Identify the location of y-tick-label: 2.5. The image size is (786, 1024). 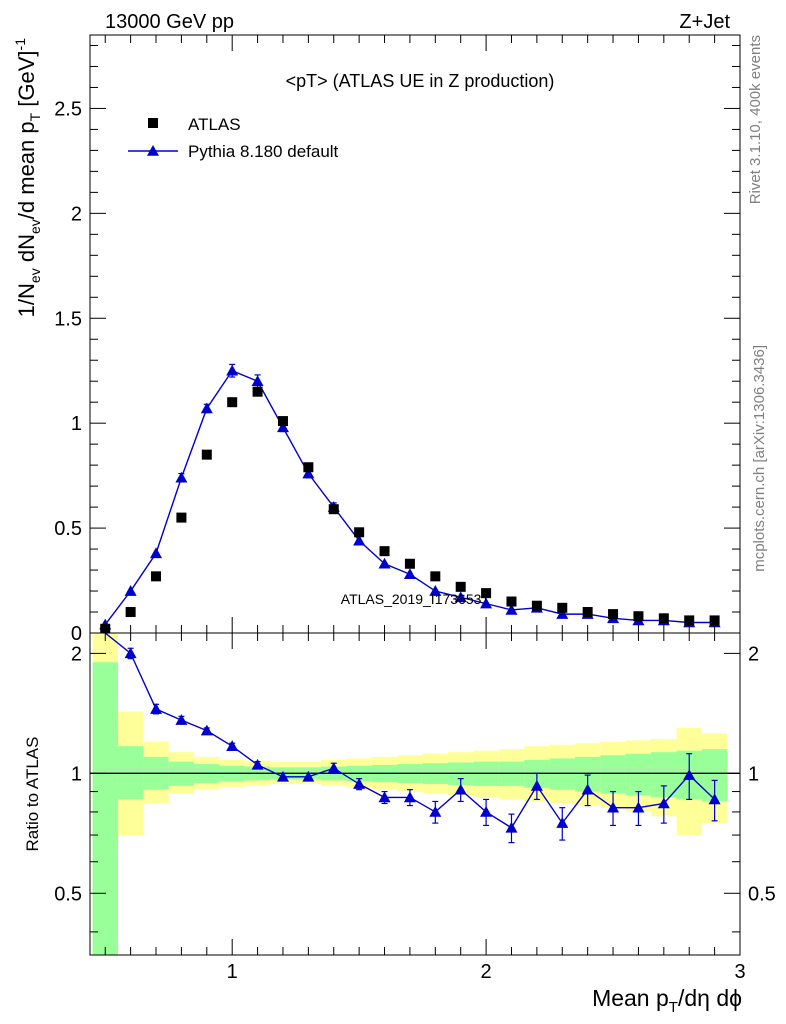
(68, 109).